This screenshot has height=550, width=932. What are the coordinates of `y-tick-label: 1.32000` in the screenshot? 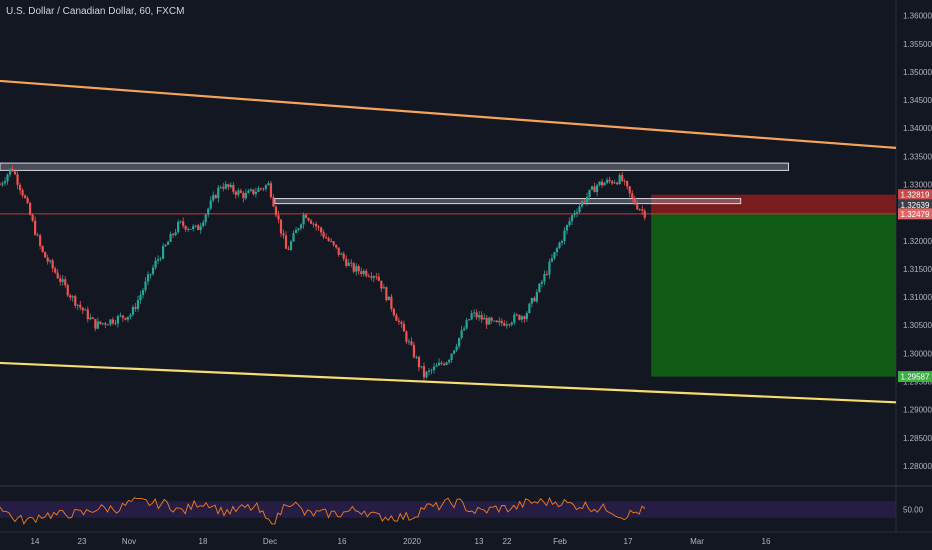 It's located at (917, 241).